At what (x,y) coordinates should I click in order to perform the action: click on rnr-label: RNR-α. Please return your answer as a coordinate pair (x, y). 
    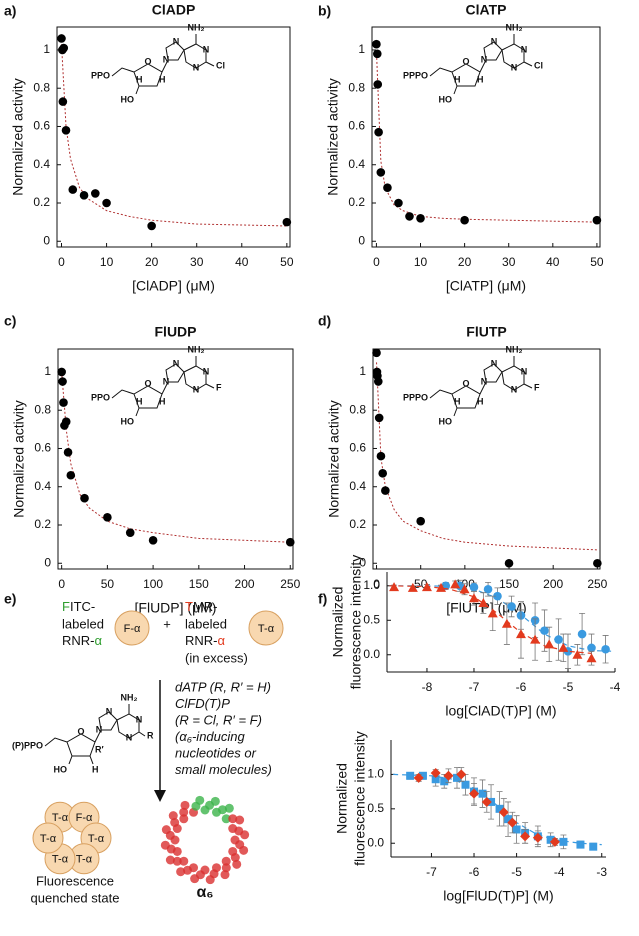
    Looking at the image, I should click on (205, 640).